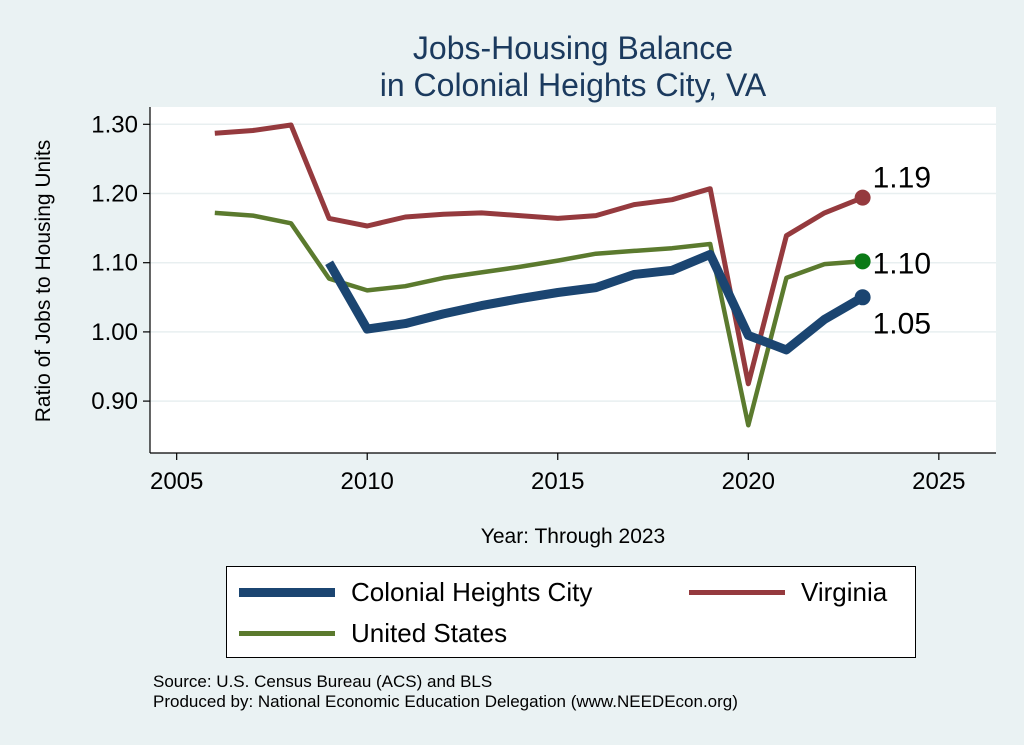 The height and width of the screenshot is (745, 1024). Describe the element at coordinates (573, 536) in the screenshot. I see `x-axis-title: Year: Through 2023` at that location.